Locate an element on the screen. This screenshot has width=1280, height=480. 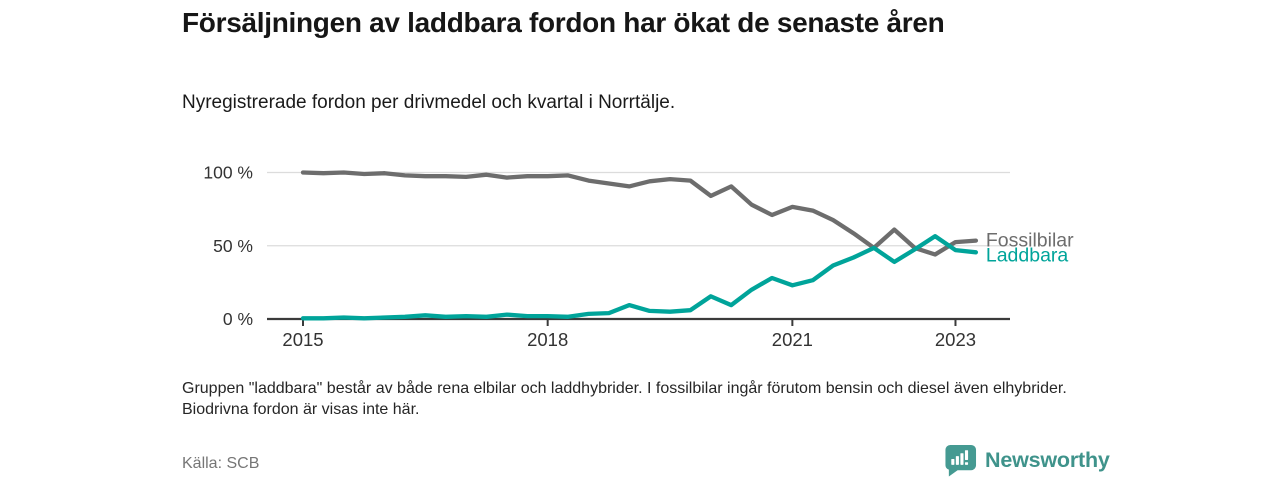
y-tick-label: 0 % is located at coordinates (238, 319).